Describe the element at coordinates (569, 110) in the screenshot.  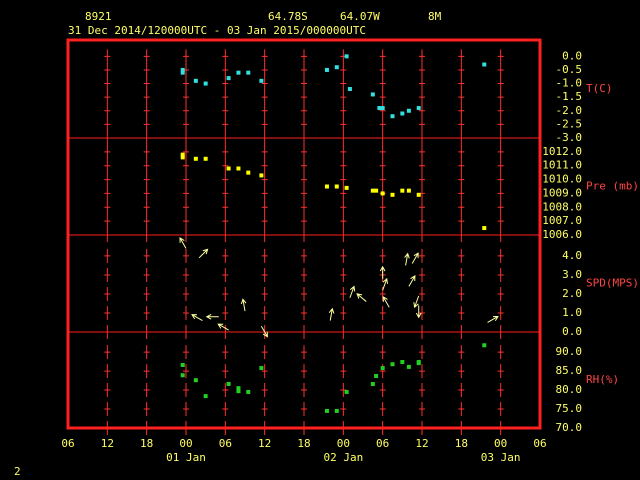
I see `y-tick-label: -2.0` at that location.